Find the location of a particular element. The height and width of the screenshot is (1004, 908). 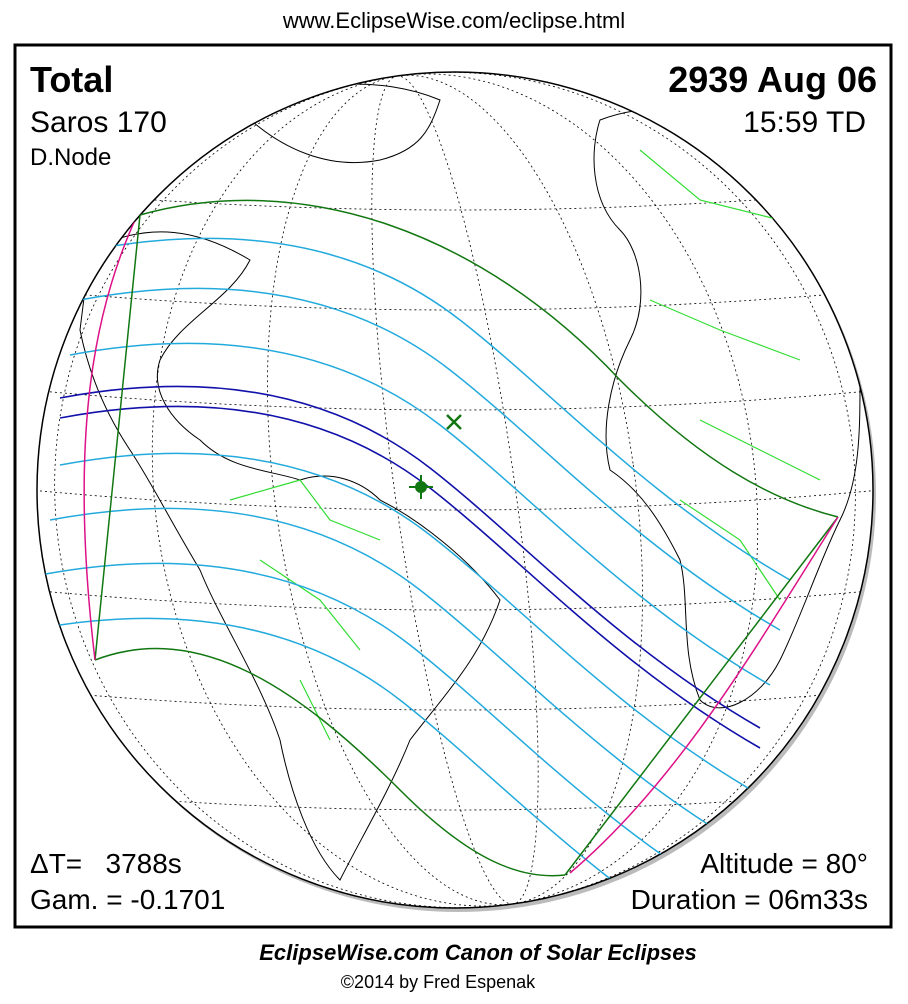

greatest-duration-cross is located at coordinates (421, 487).